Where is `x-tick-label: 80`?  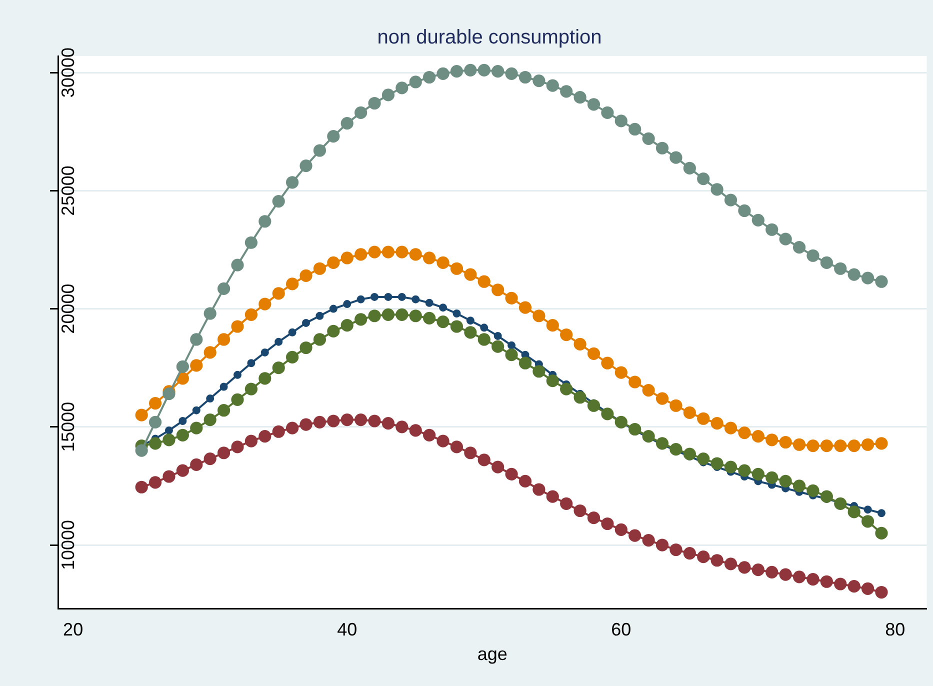
x-tick-label: 80 is located at coordinates (895, 630).